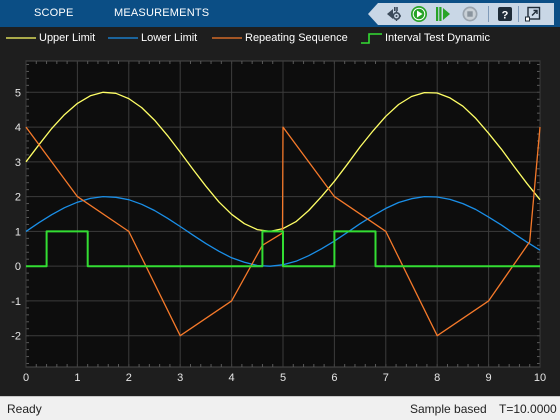 The height and width of the screenshot is (420, 560). What do you see at coordinates (437, 378) in the screenshot?
I see `x-tick-label: 8` at bounding box center [437, 378].